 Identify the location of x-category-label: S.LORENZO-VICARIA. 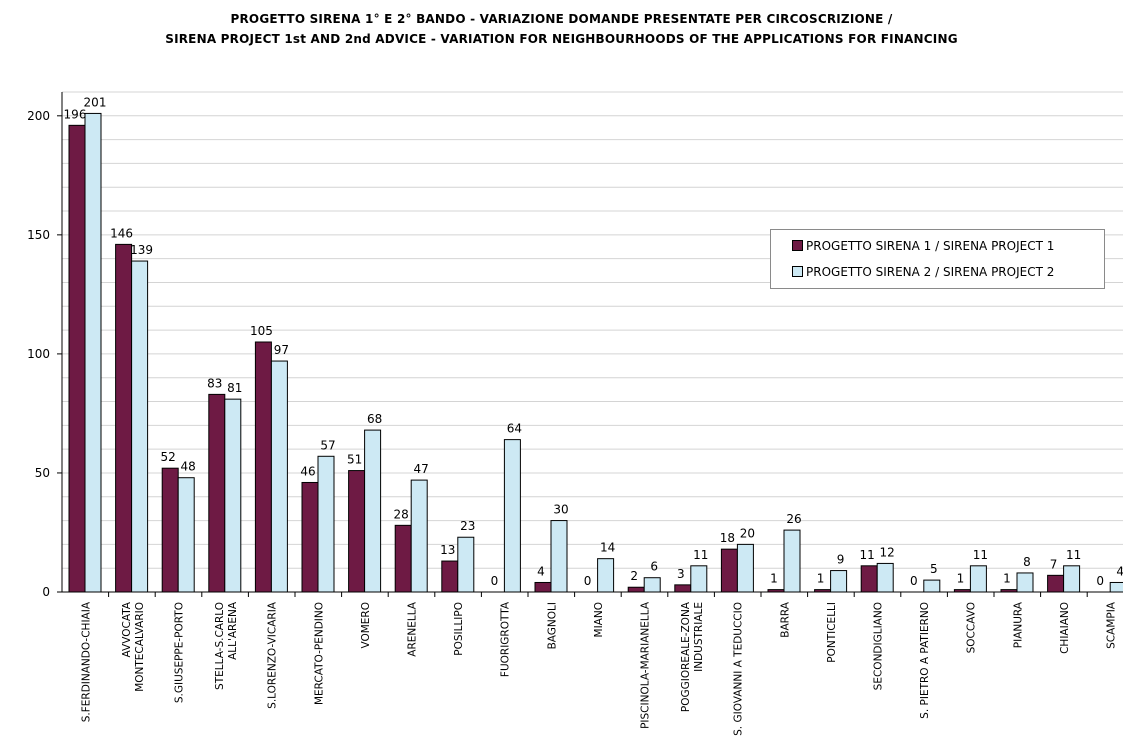
(273, 655).